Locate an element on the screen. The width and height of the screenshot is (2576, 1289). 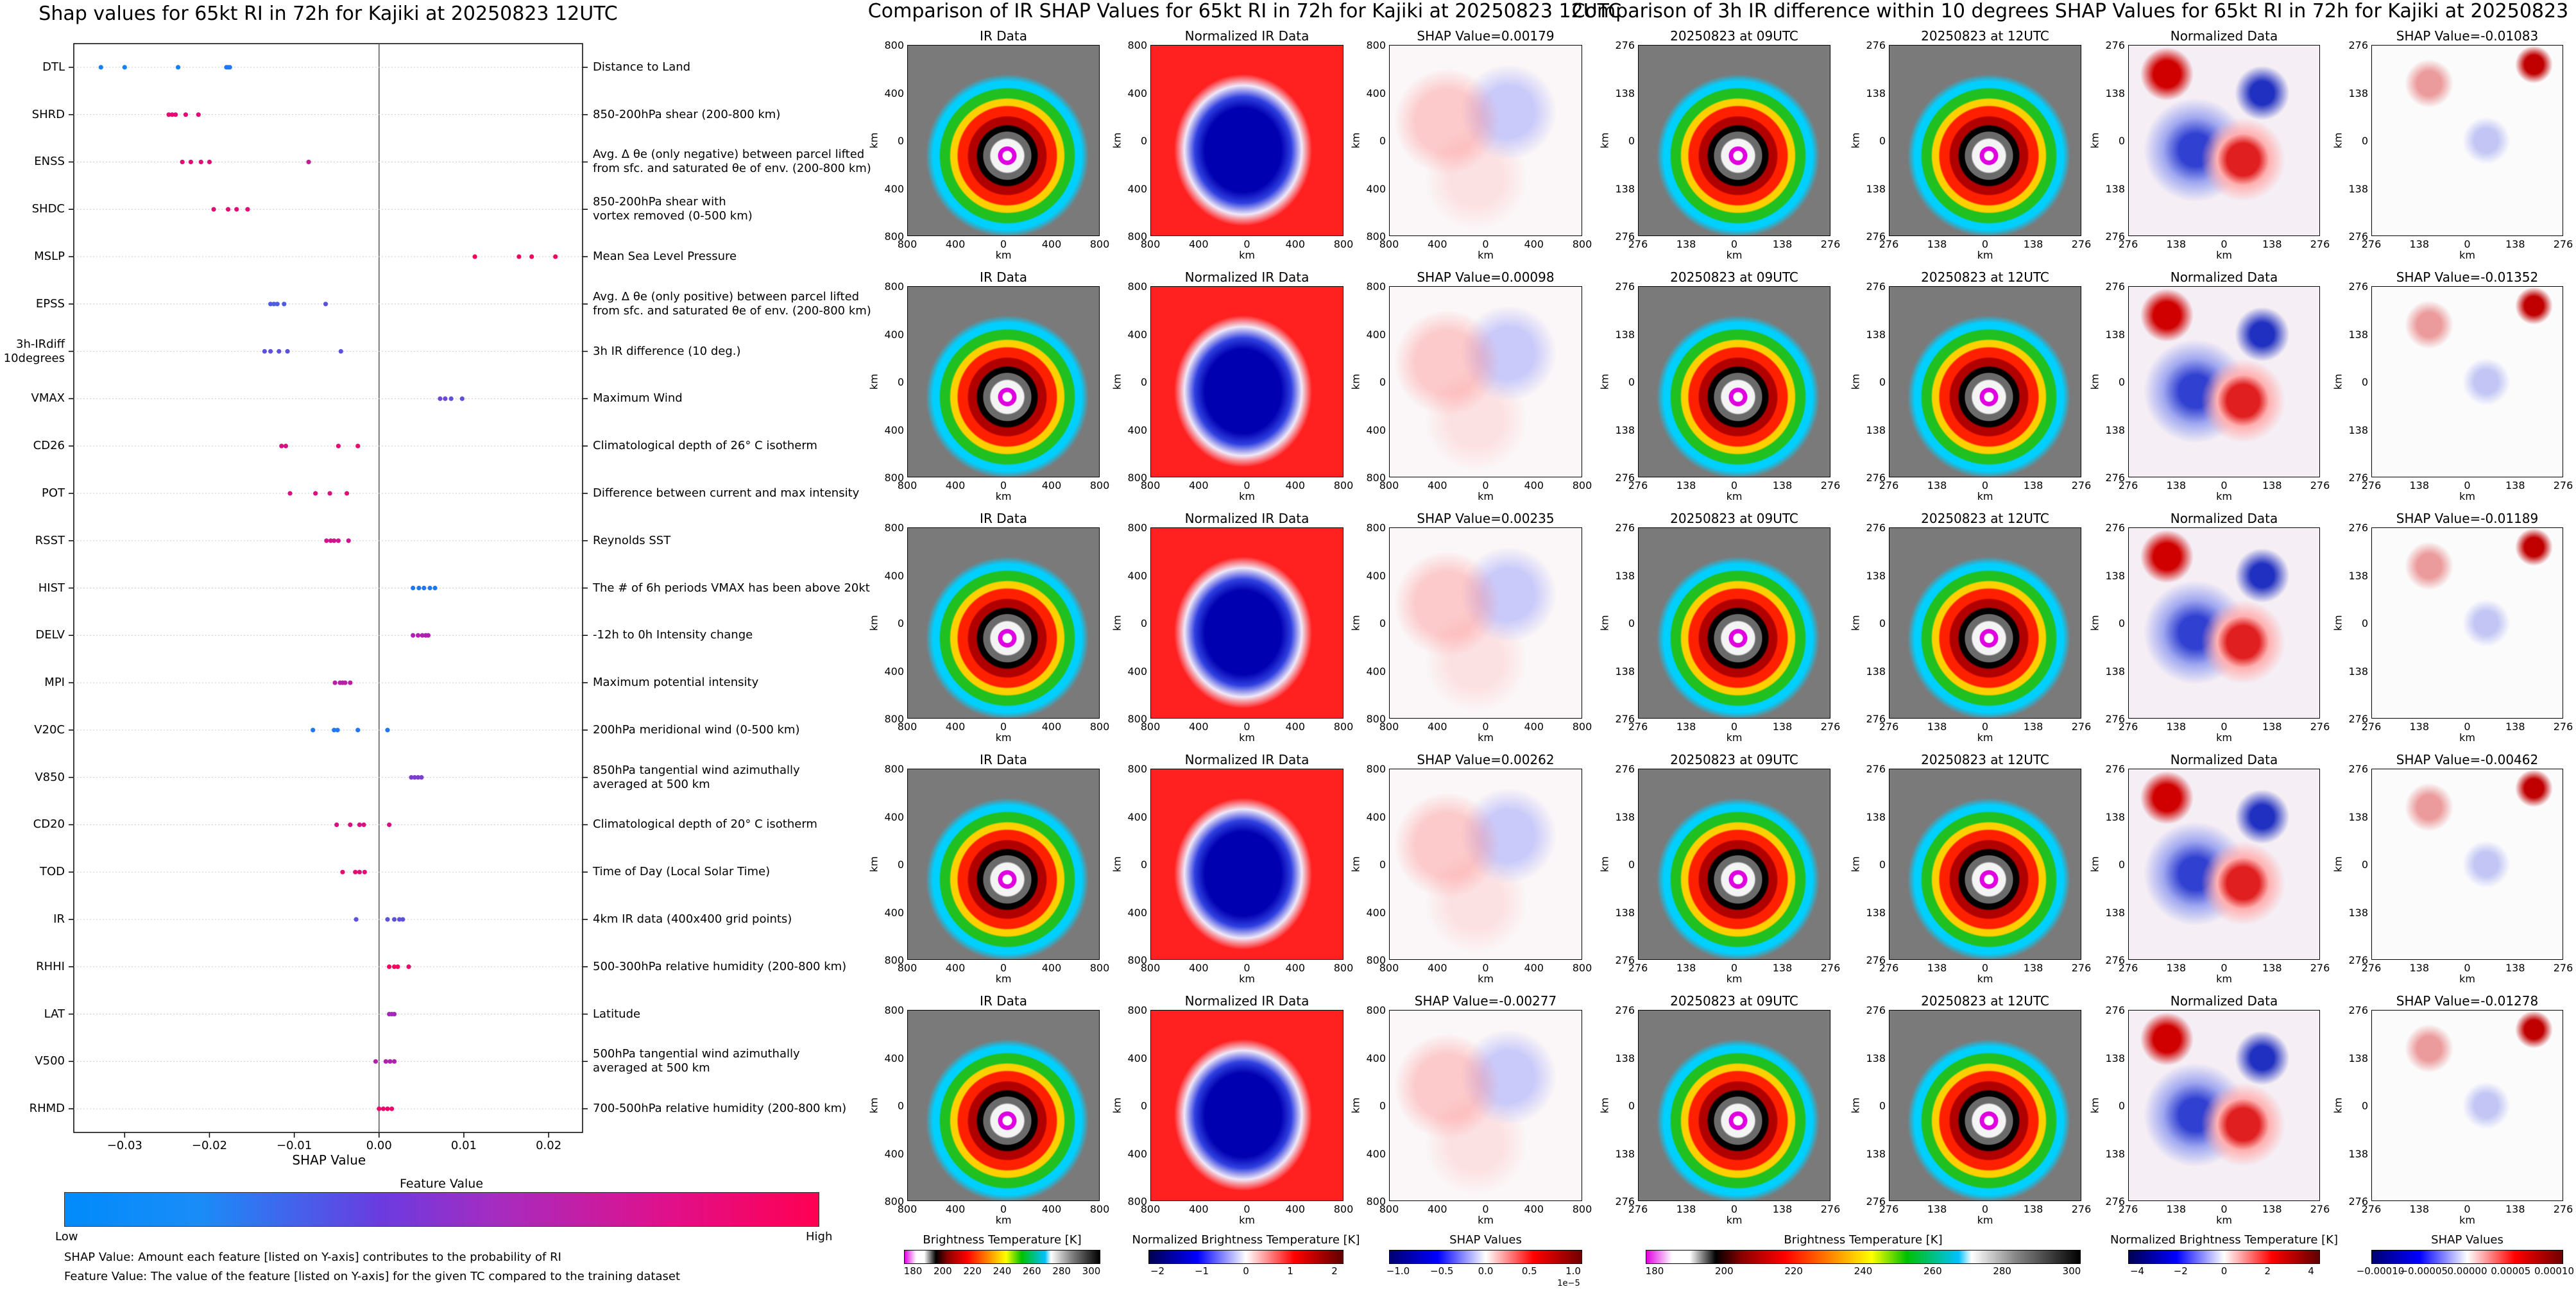
feature-name: ENSS is located at coordinates (49, 162).